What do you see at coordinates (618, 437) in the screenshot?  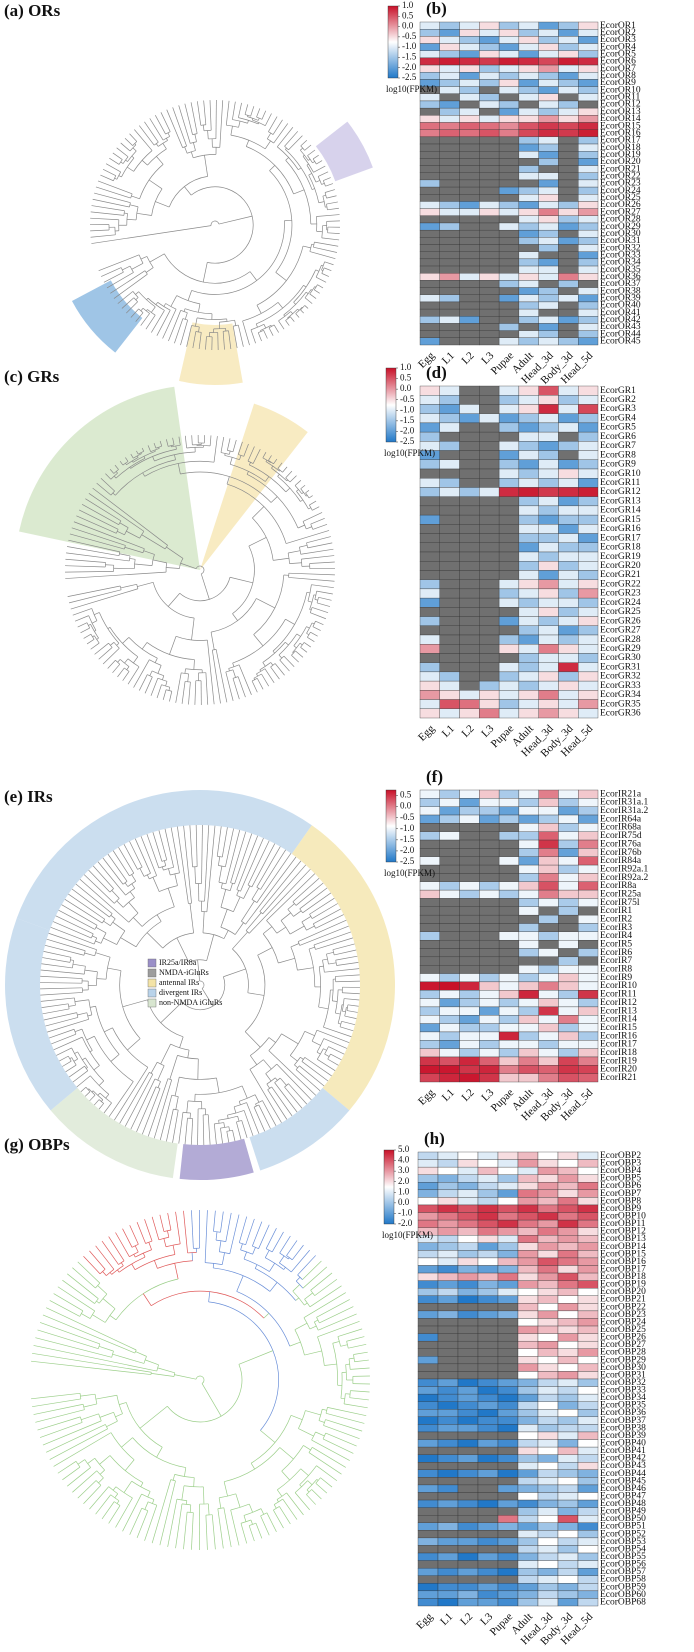 I see `row-label: EcorGR6` at bounding box center [618, 437].